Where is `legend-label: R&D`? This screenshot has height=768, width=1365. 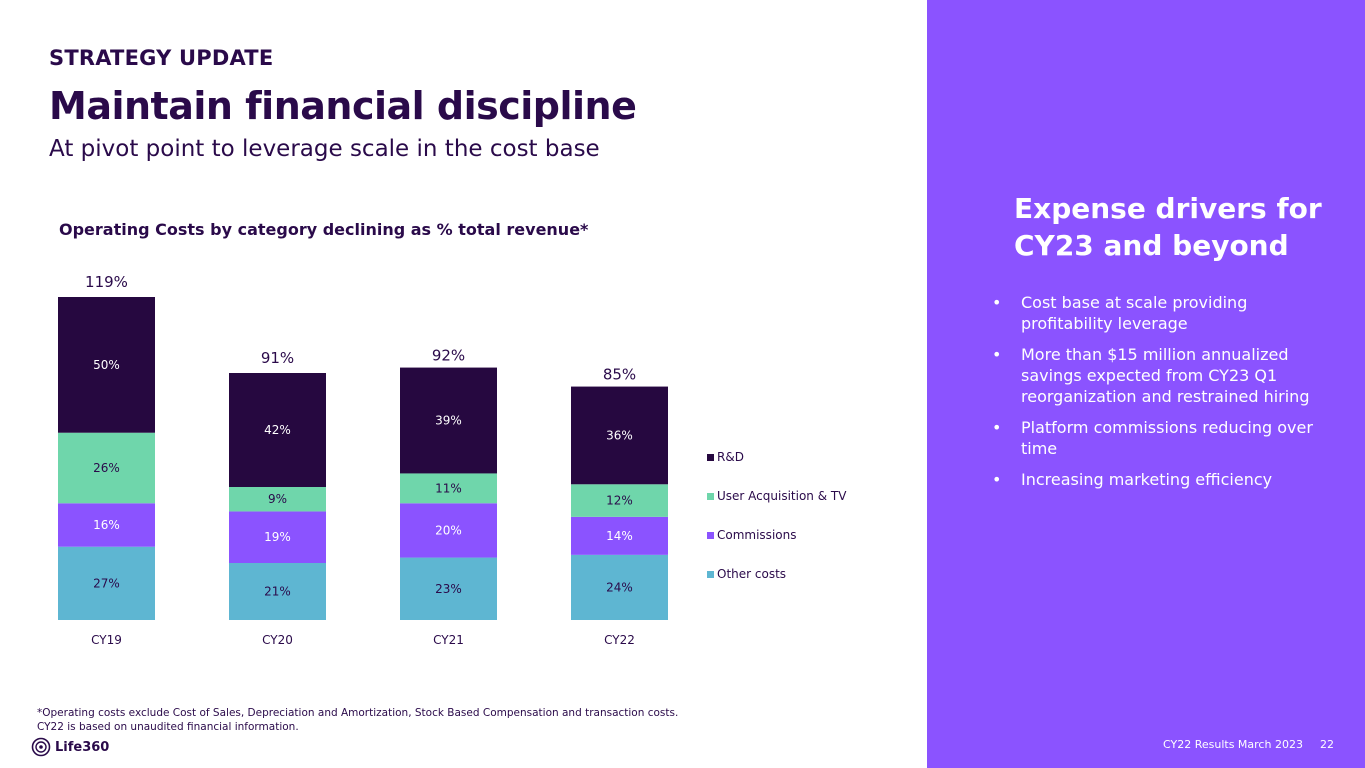 legend-label: R&D is located at coordinates (730, 457).